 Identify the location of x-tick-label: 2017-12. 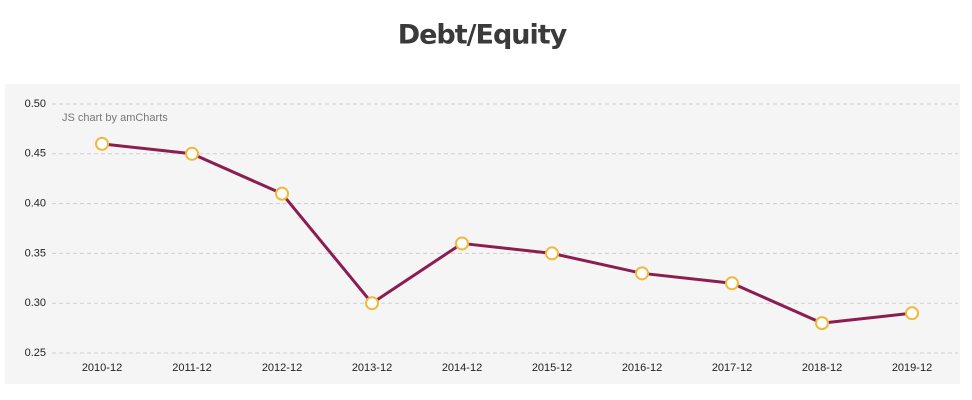
(732, 368).